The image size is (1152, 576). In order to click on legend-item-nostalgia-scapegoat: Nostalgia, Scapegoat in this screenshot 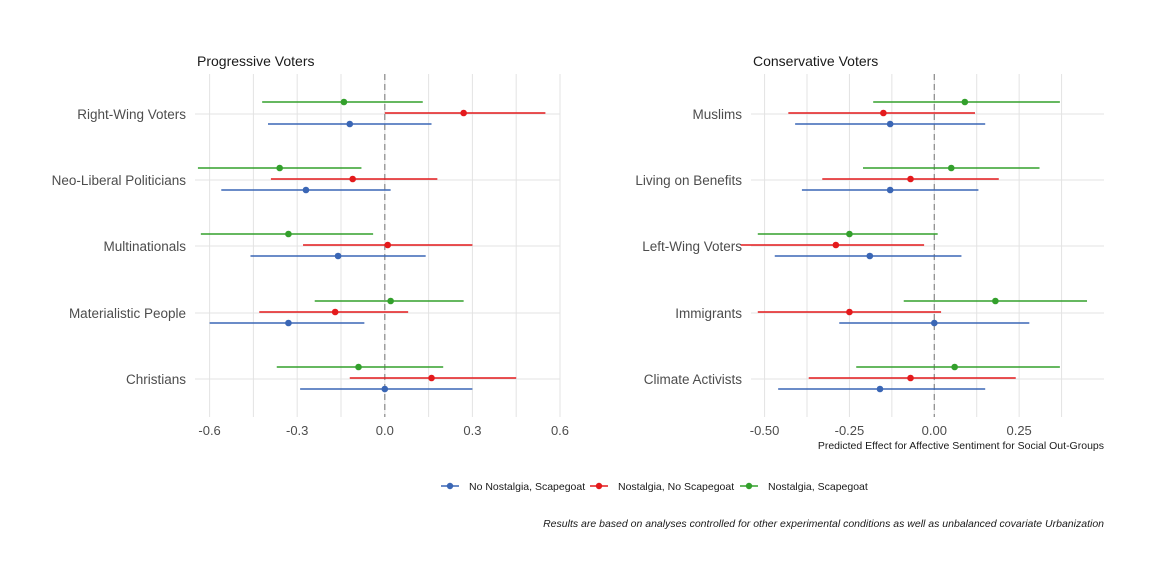, I will do `click(804, 487)`.